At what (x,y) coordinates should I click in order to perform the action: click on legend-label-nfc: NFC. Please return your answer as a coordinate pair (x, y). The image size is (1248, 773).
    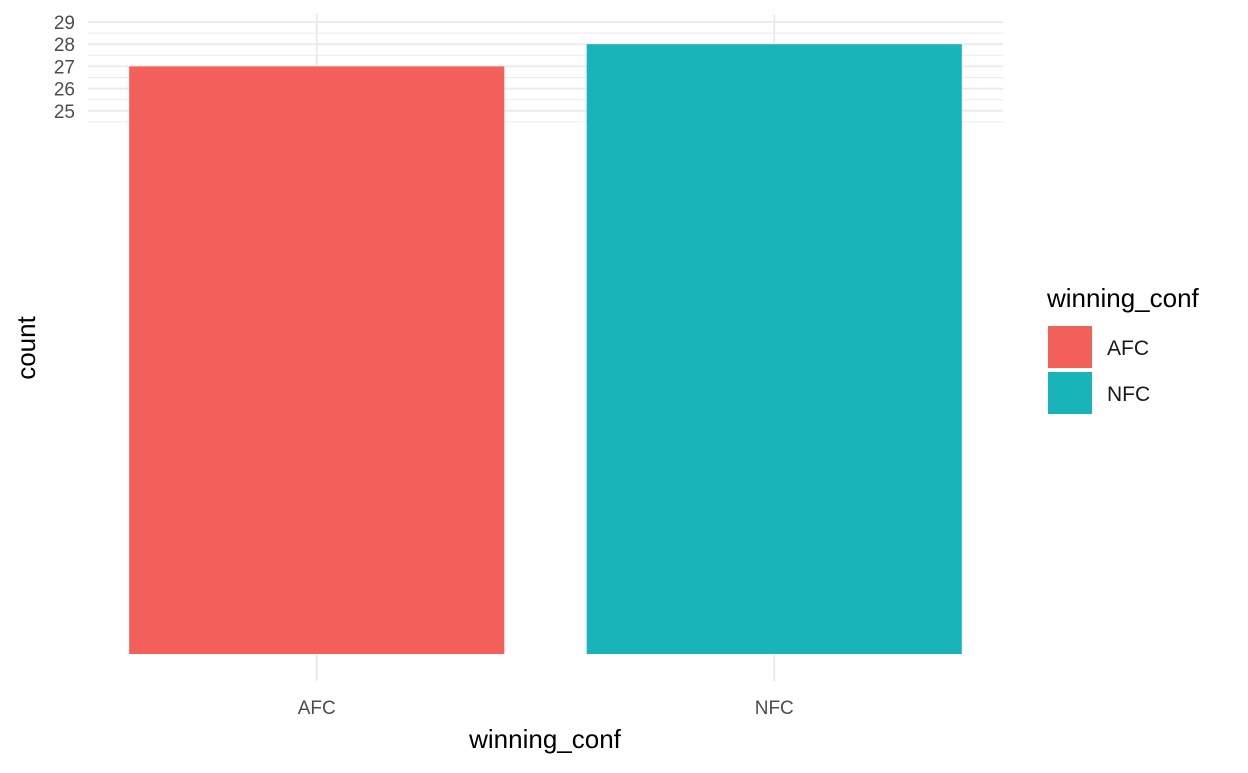
    Looking at the image, I should click on (1128, 394).